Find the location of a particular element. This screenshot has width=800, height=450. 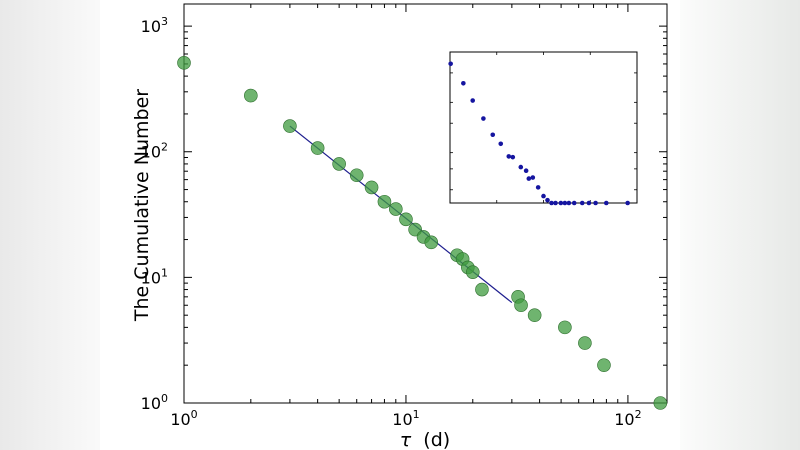

y-tick-label-exponent: 3 is located at coordinates (164, 21).